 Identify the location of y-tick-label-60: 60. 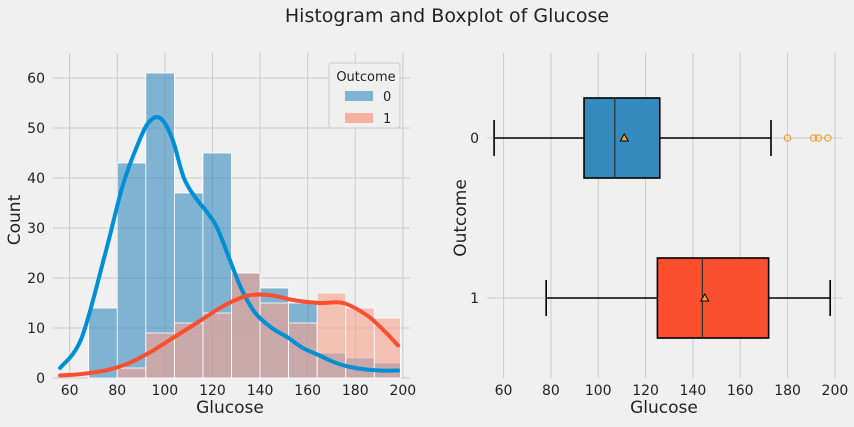
(36, 79).